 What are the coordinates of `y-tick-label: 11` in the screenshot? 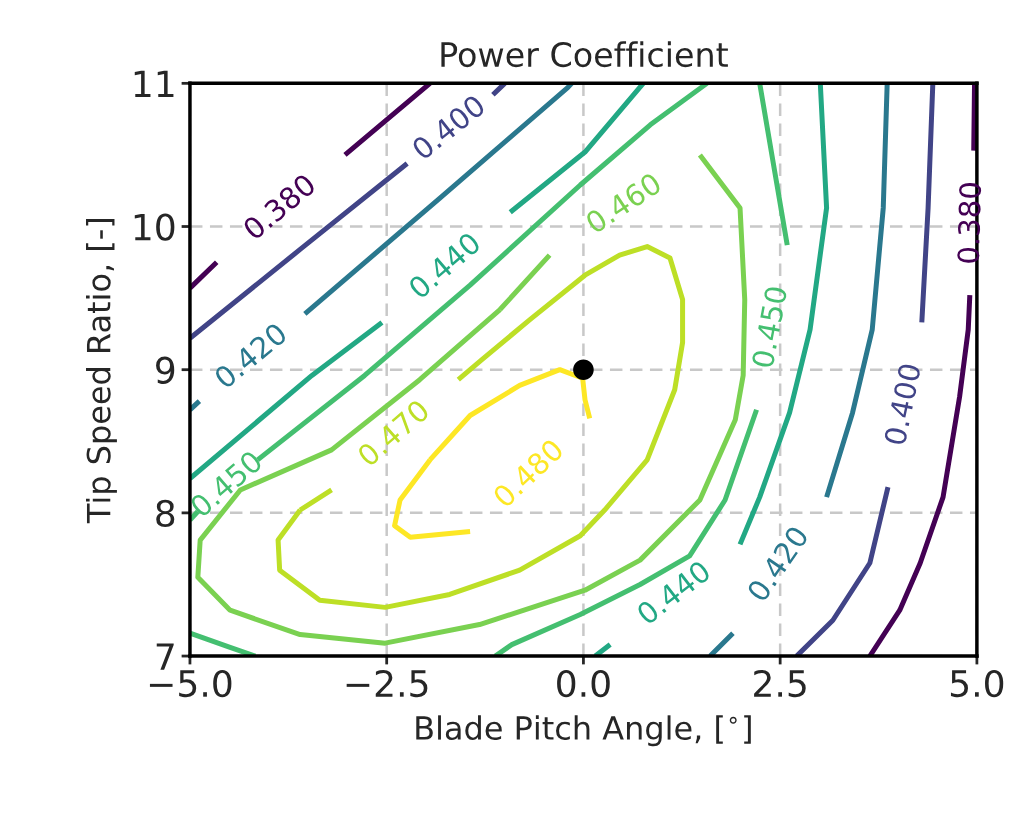 It's located at (154, 84).